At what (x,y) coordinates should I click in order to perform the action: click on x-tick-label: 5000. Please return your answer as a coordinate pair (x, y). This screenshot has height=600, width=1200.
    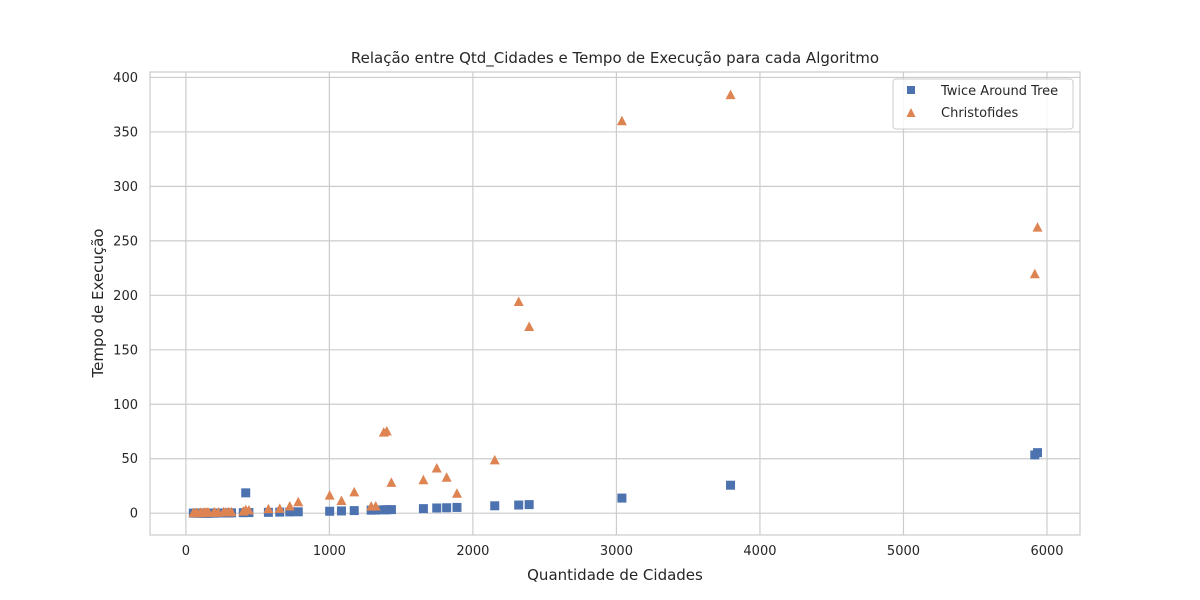
    Looking at the image, I should click on (903, 551).